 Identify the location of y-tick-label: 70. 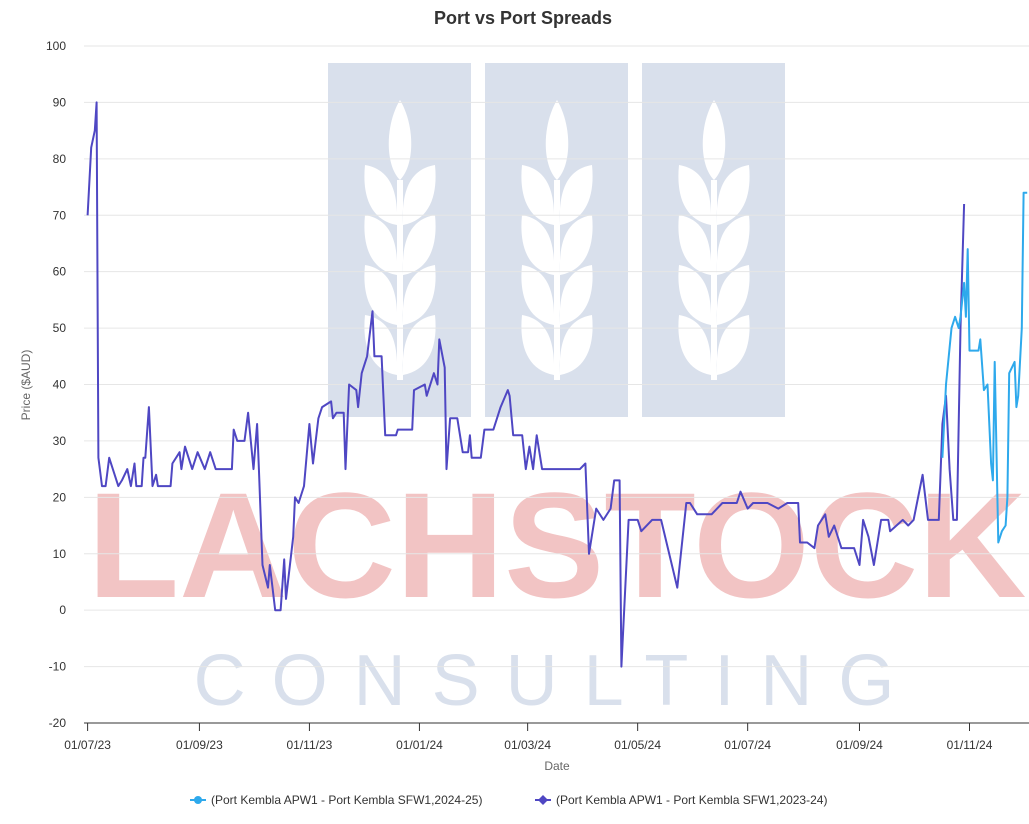
(60, 215).